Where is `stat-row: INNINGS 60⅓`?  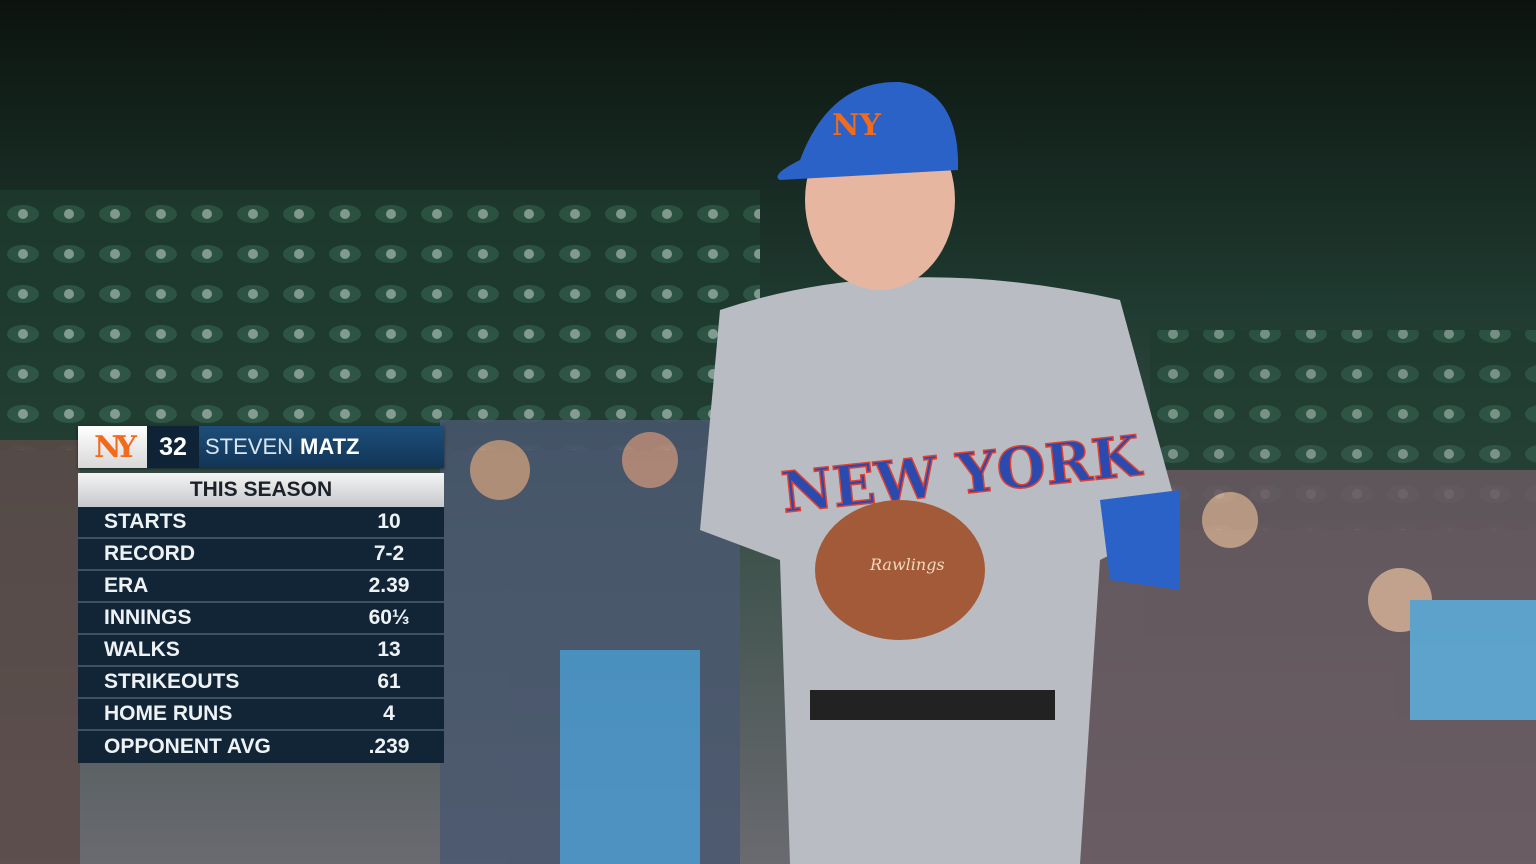
stat-row: INNINGS 60⅓ is located at coordinates (261, 619).